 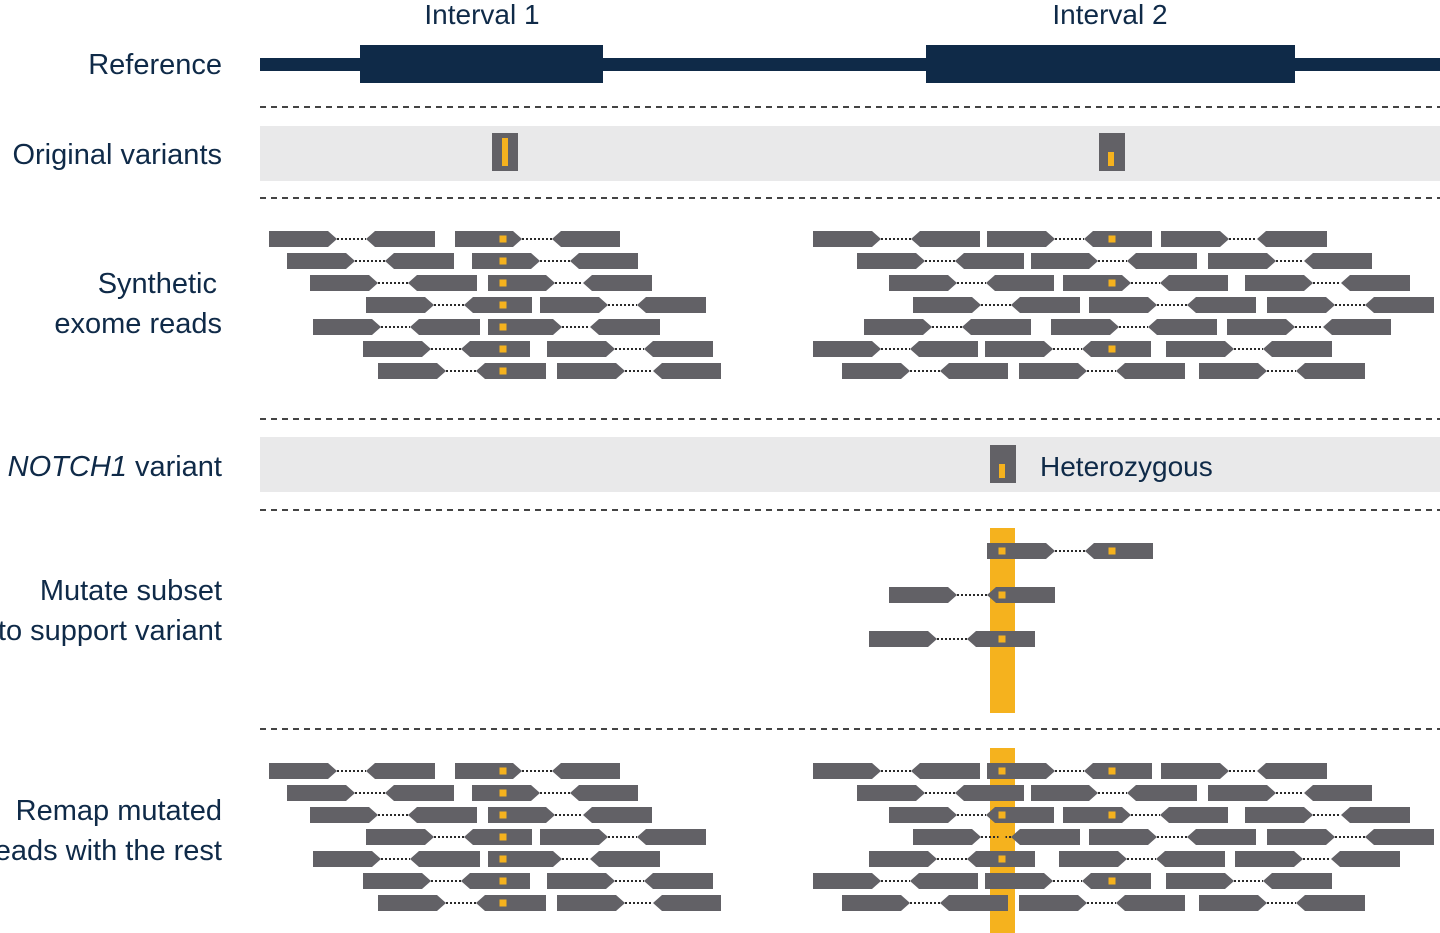 I want to click on original-variants-band, so click(x=850, y=153).